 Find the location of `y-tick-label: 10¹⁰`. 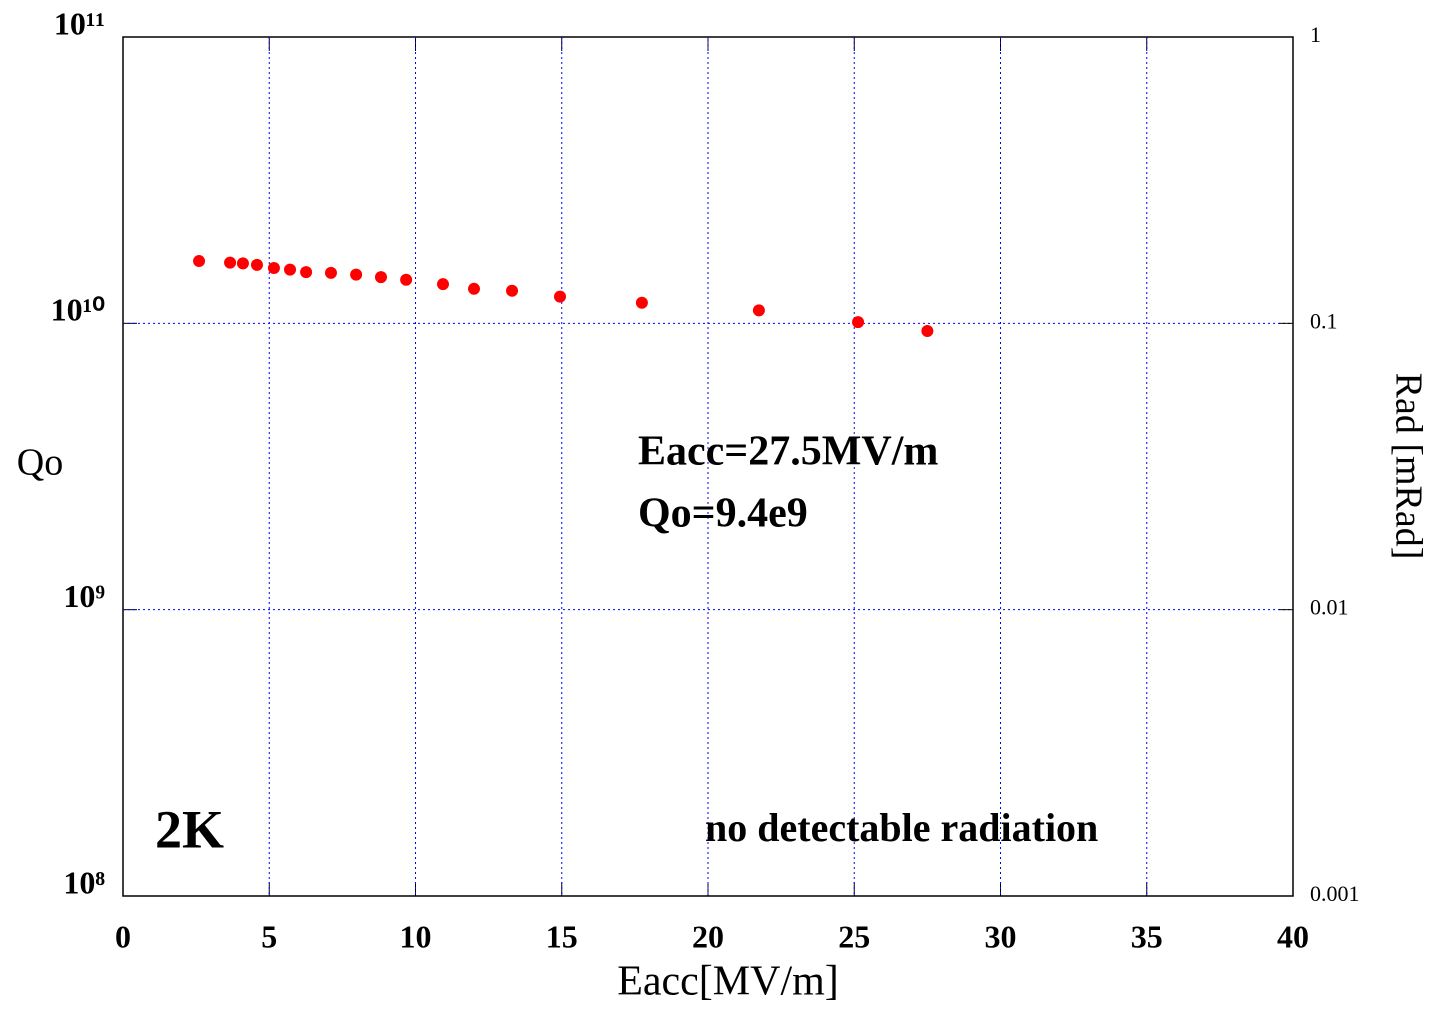

y-tick-label: 10¹⁰ is located at coordinates (78, 310).